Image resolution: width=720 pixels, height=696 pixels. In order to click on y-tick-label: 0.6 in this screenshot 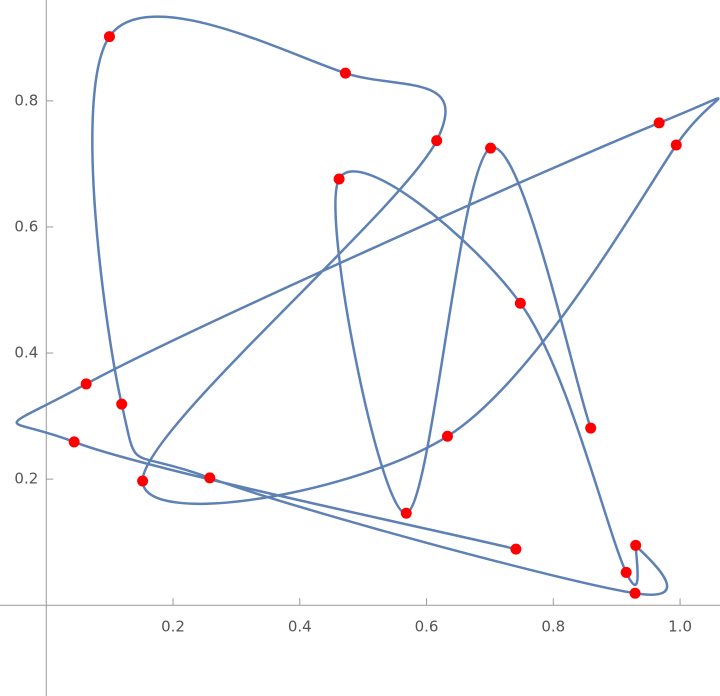, I will do `click(26, 226)`.